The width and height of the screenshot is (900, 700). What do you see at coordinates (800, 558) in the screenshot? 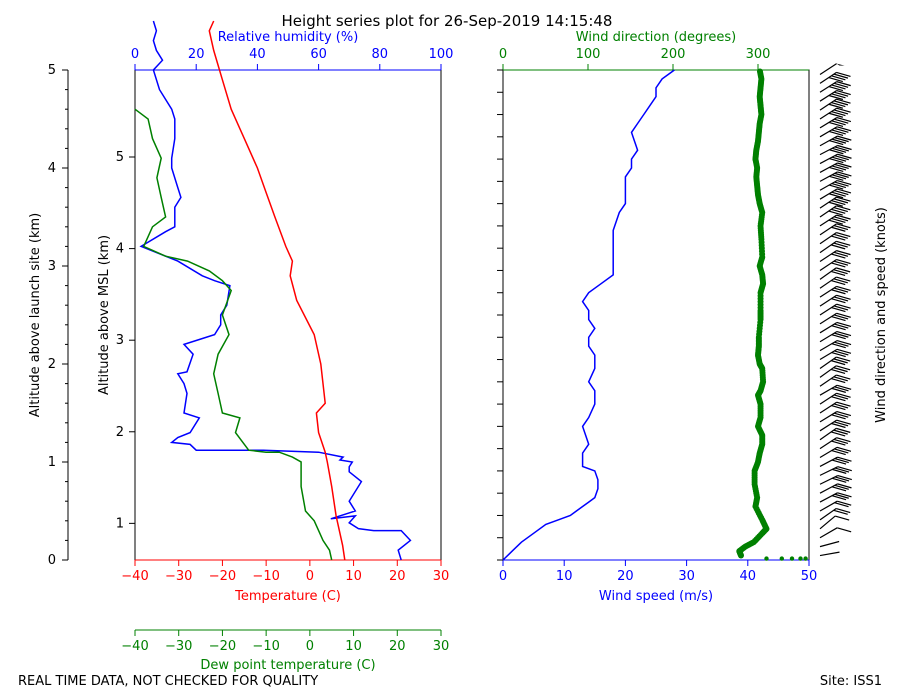
I see `wind-direction-surface-point` at bounding box center [800, 558].